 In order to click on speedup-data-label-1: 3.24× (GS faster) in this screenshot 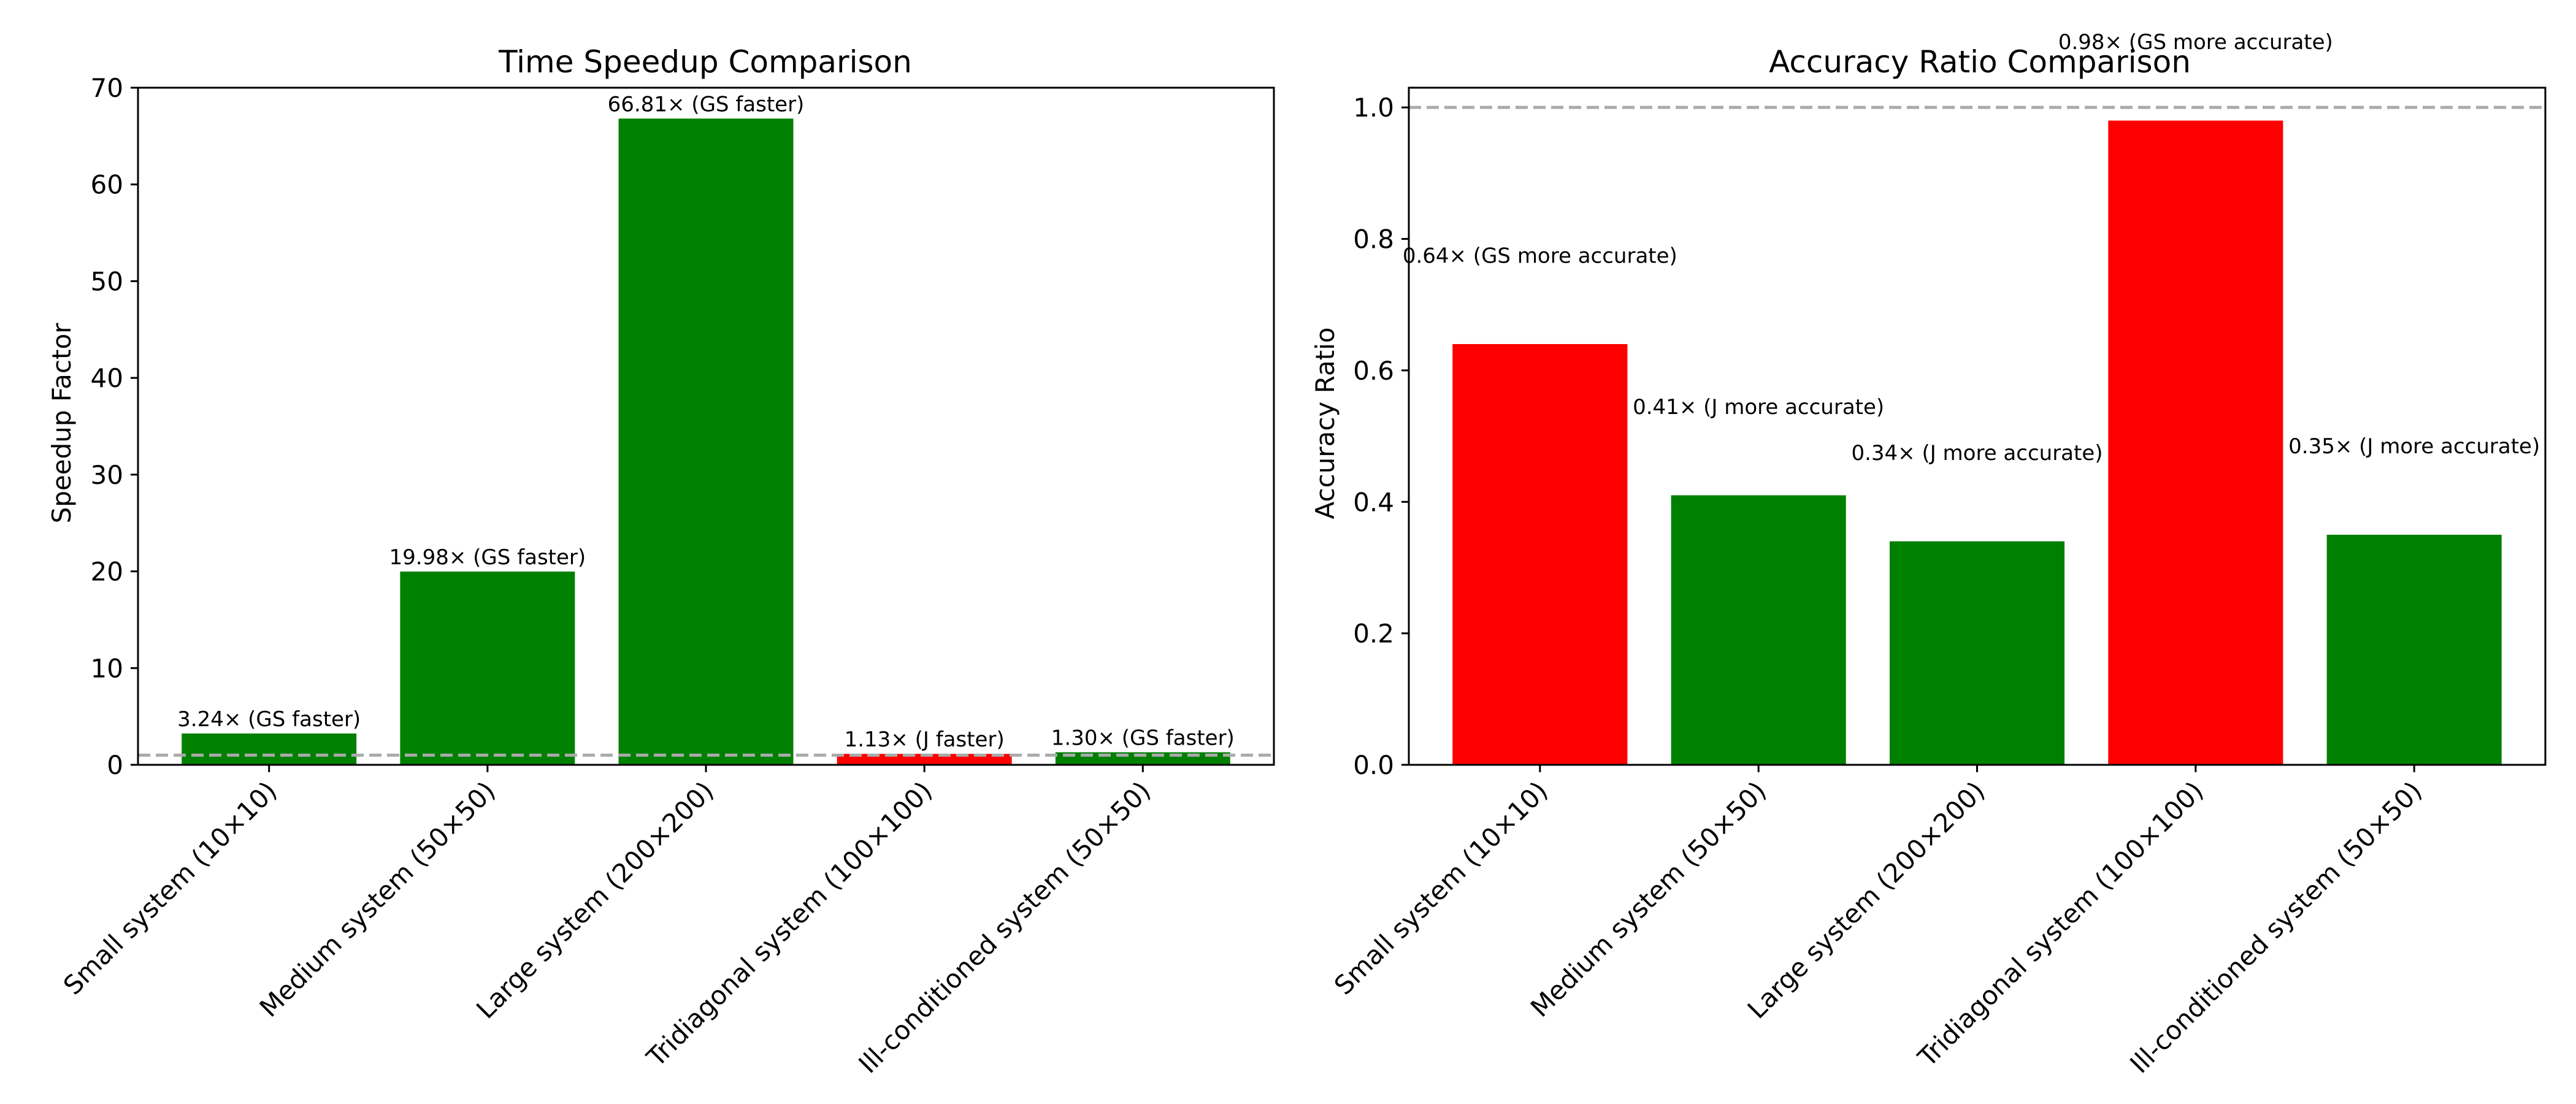, I will do `click(269, 719)`.